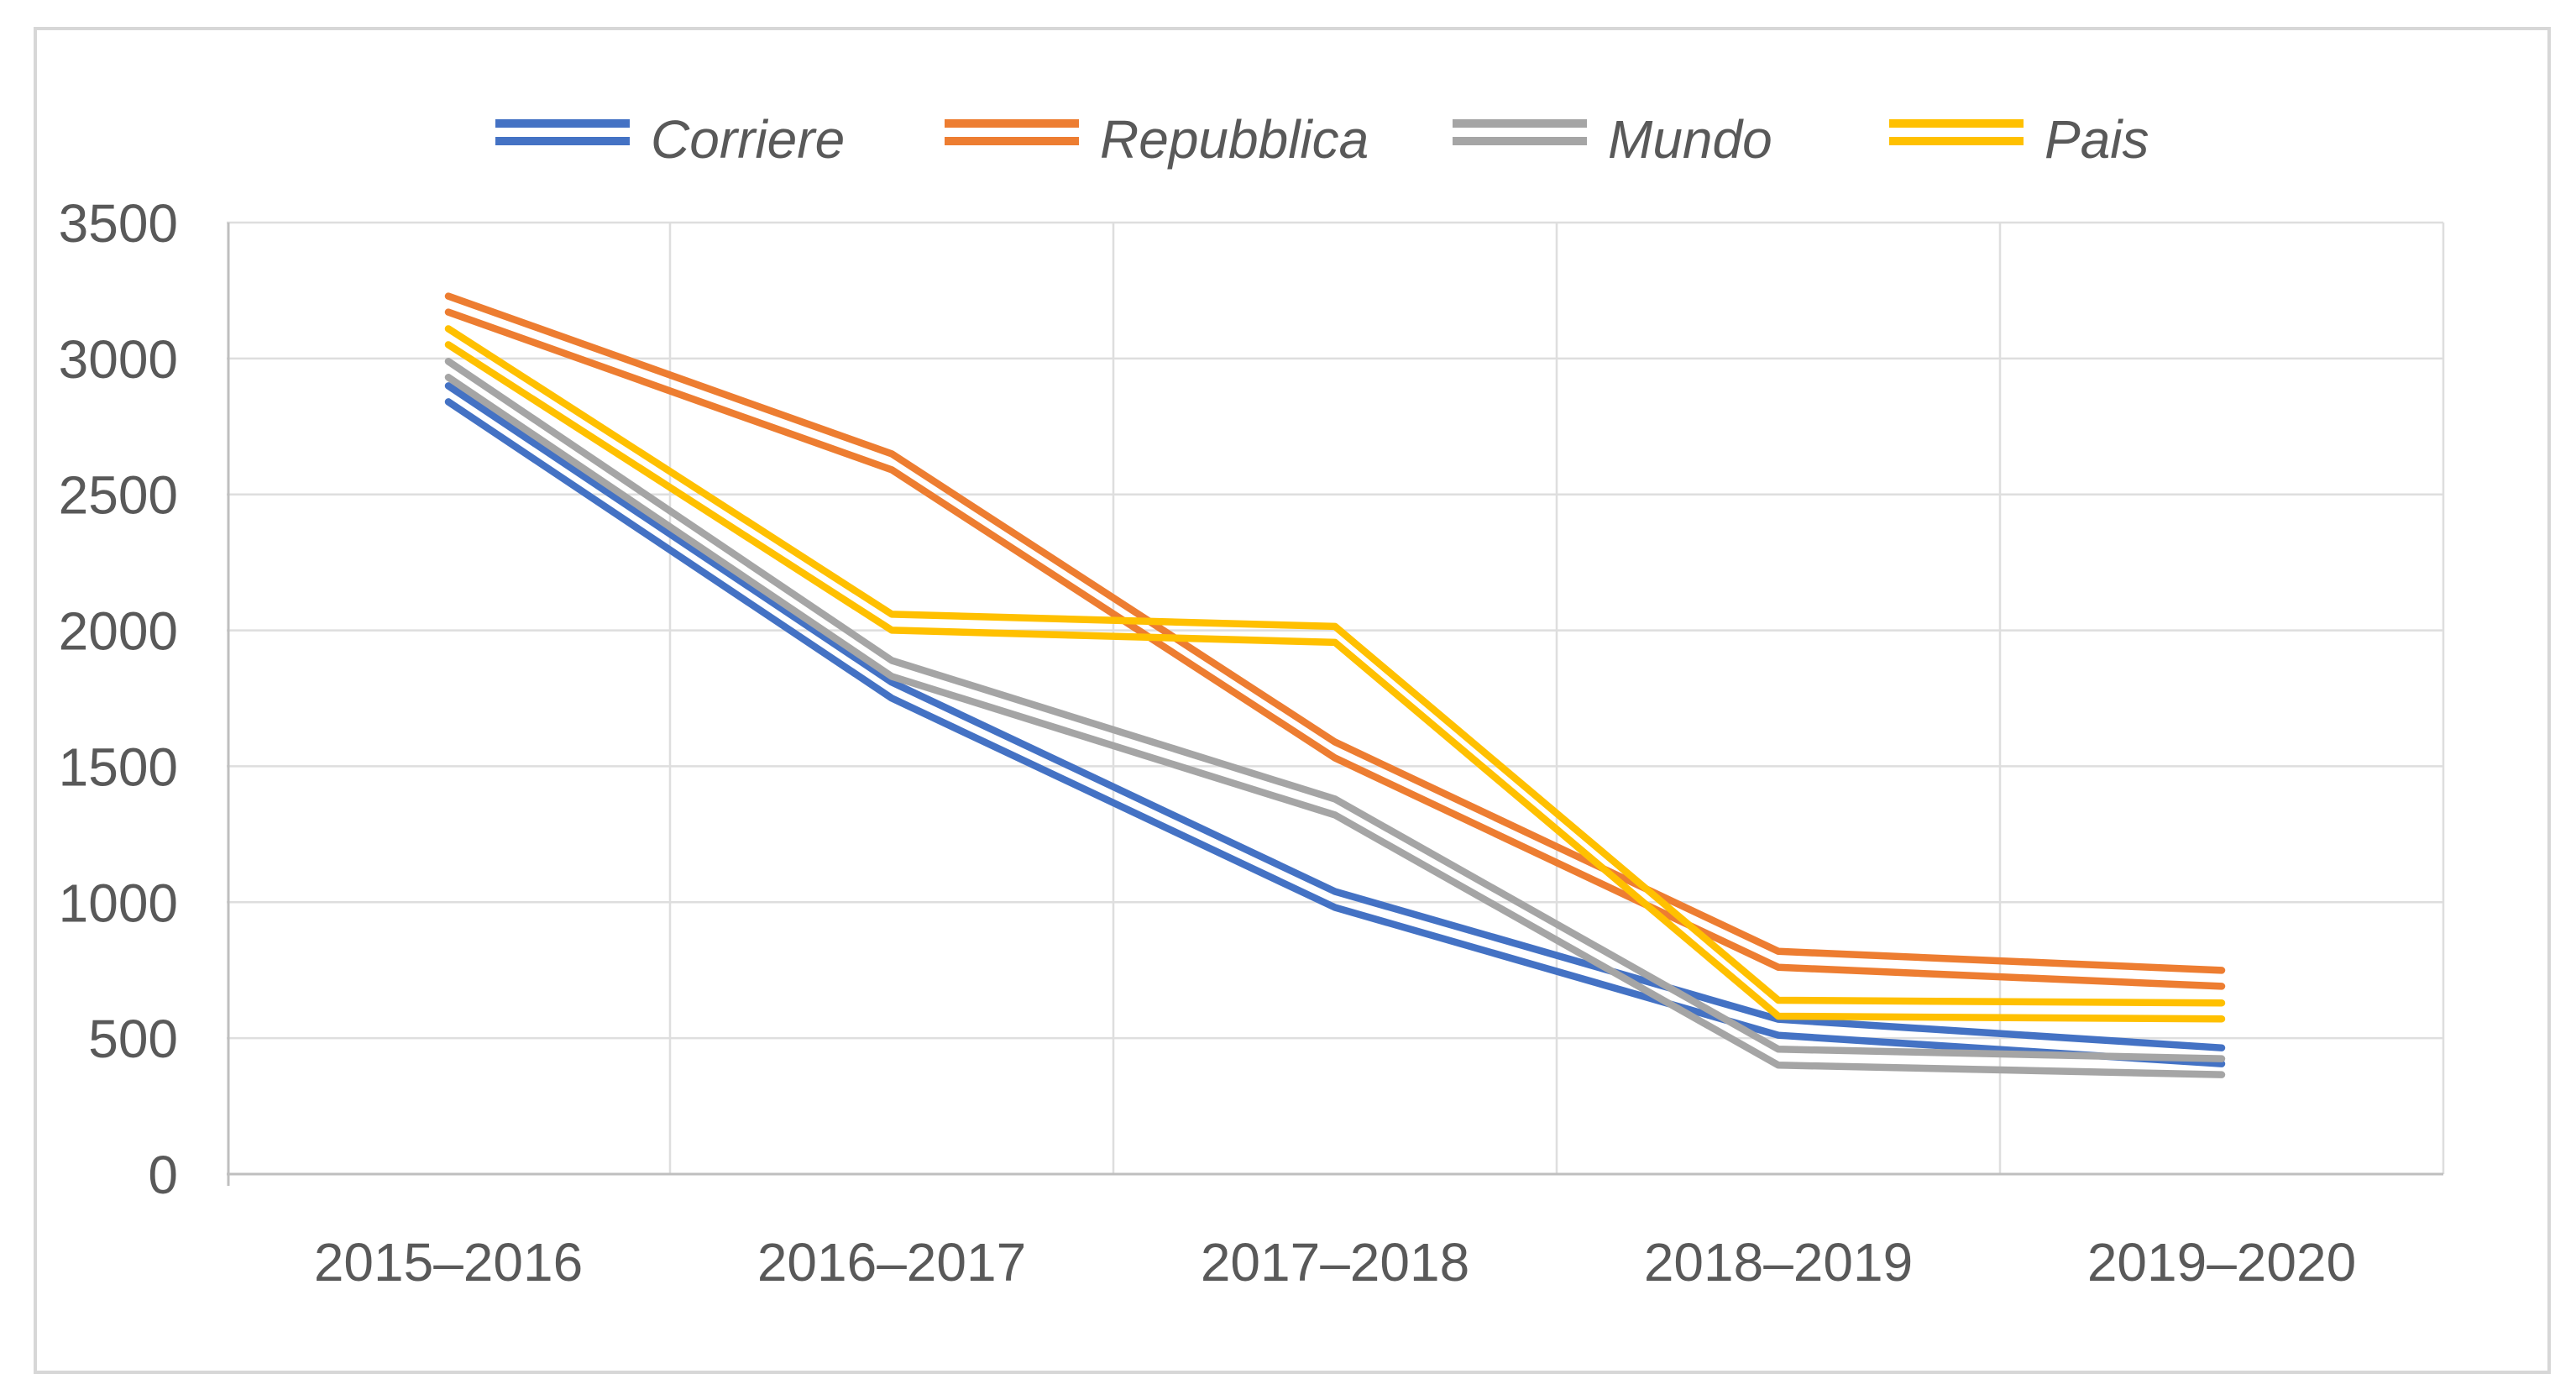 Image resolution: width=2576 pixels, height=1400 pixels. Describe the element at coordinates (133, 1039) in the screenshot. I see `y-tick-label: 500` at that location.